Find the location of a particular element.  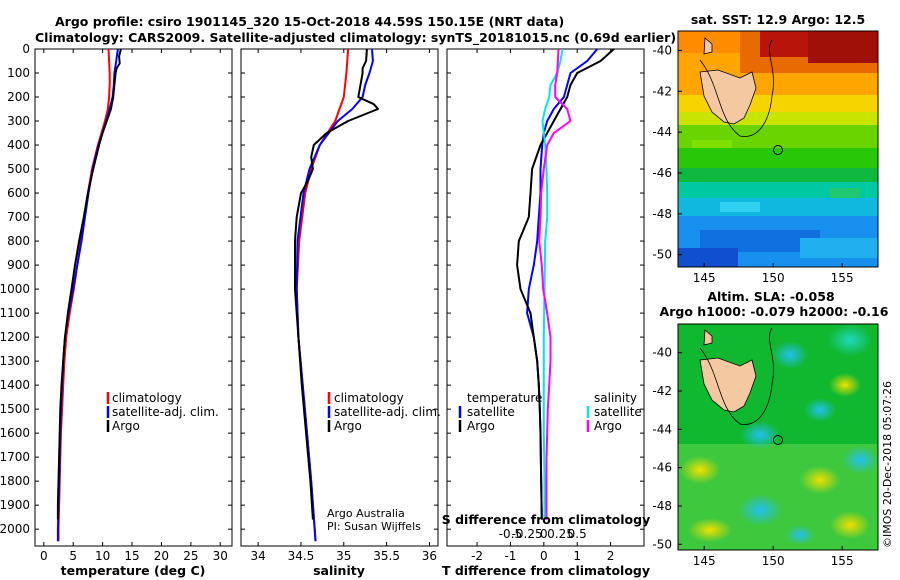

depth-tick-label: 1800 is located at coordinates (15, 481).